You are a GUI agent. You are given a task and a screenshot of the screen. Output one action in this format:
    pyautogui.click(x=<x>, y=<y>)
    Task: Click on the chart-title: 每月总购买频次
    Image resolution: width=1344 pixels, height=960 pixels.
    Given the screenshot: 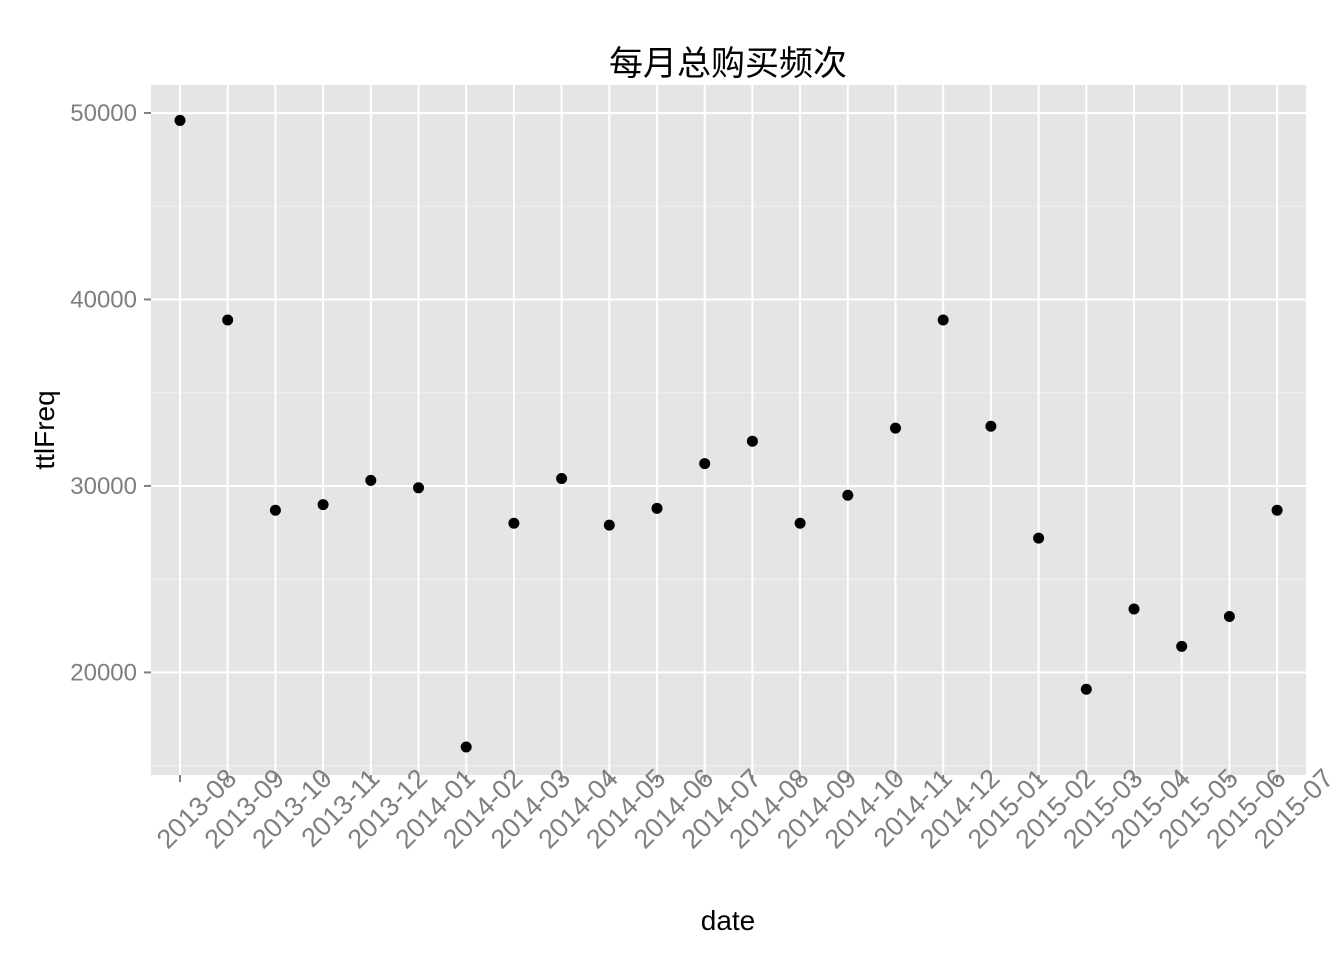 What is the action you would take?
    pyautogui.click(x=728, y=64)
    